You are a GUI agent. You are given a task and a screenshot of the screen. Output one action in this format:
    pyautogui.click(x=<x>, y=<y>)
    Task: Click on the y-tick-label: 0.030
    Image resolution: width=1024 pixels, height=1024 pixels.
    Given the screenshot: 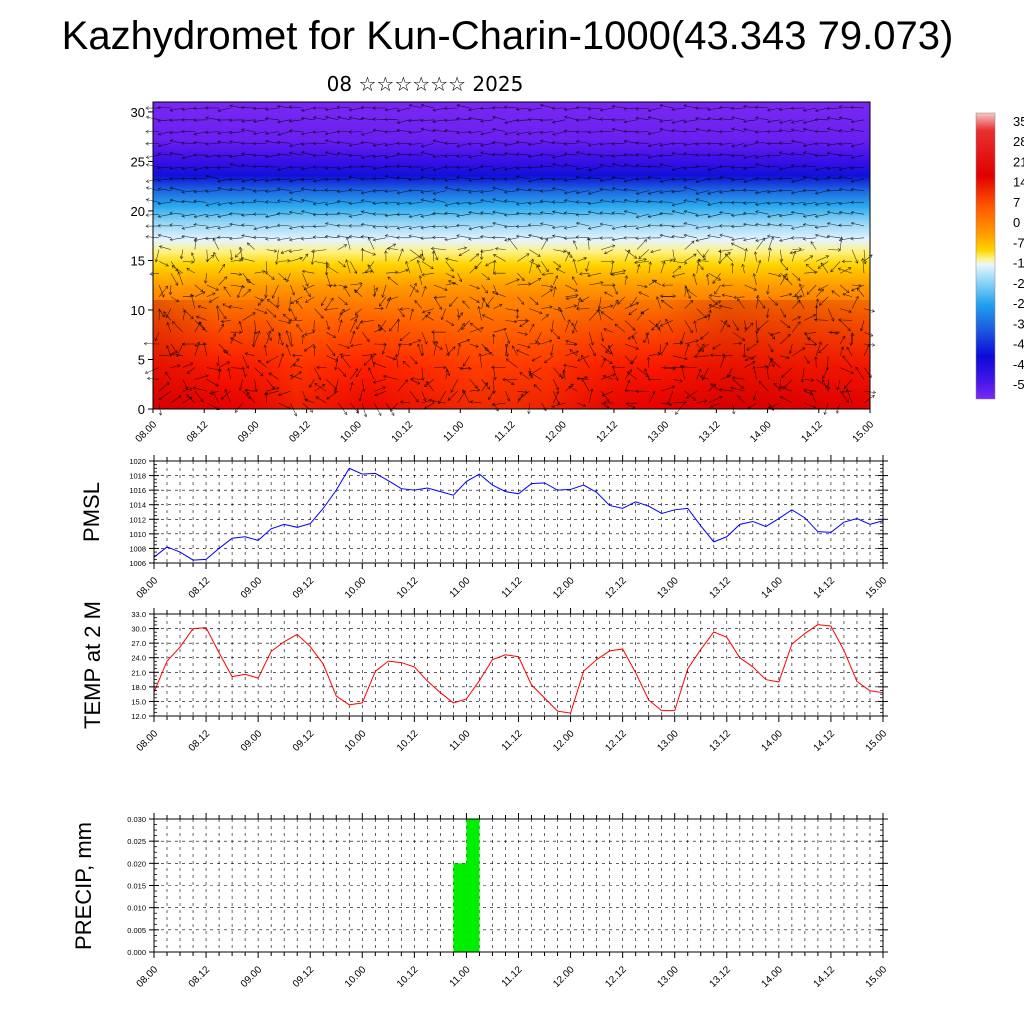 What is the action you would take?
    pyautogui.click(x=136, y=819)
    